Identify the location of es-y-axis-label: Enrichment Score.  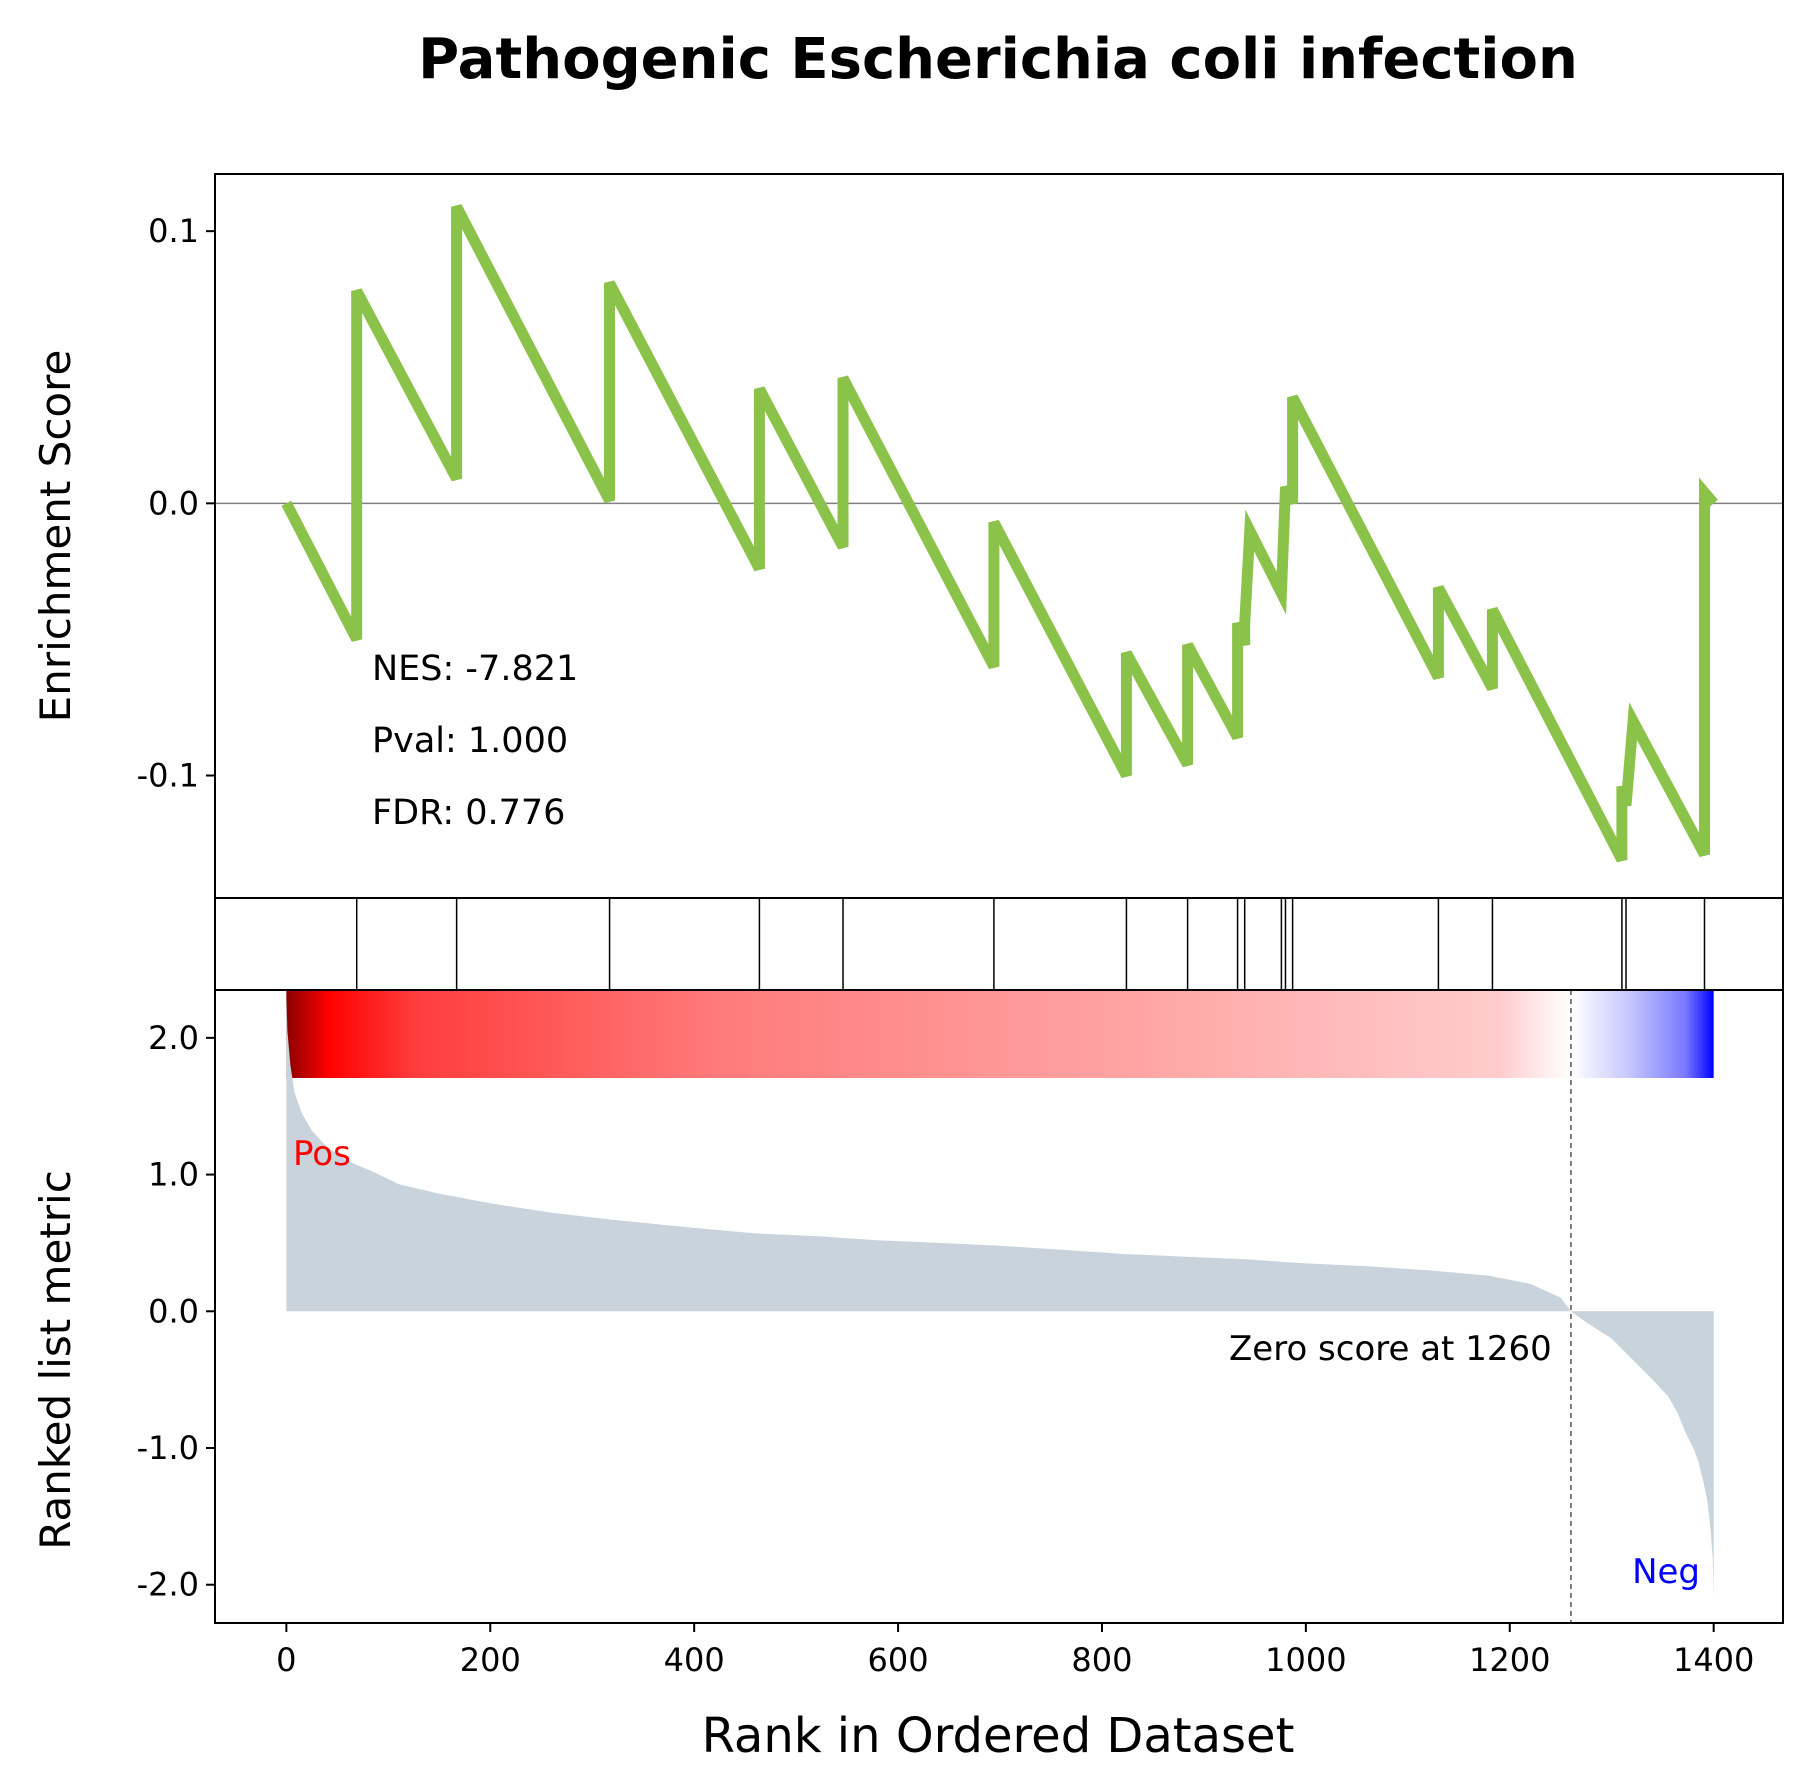
(55, 536).